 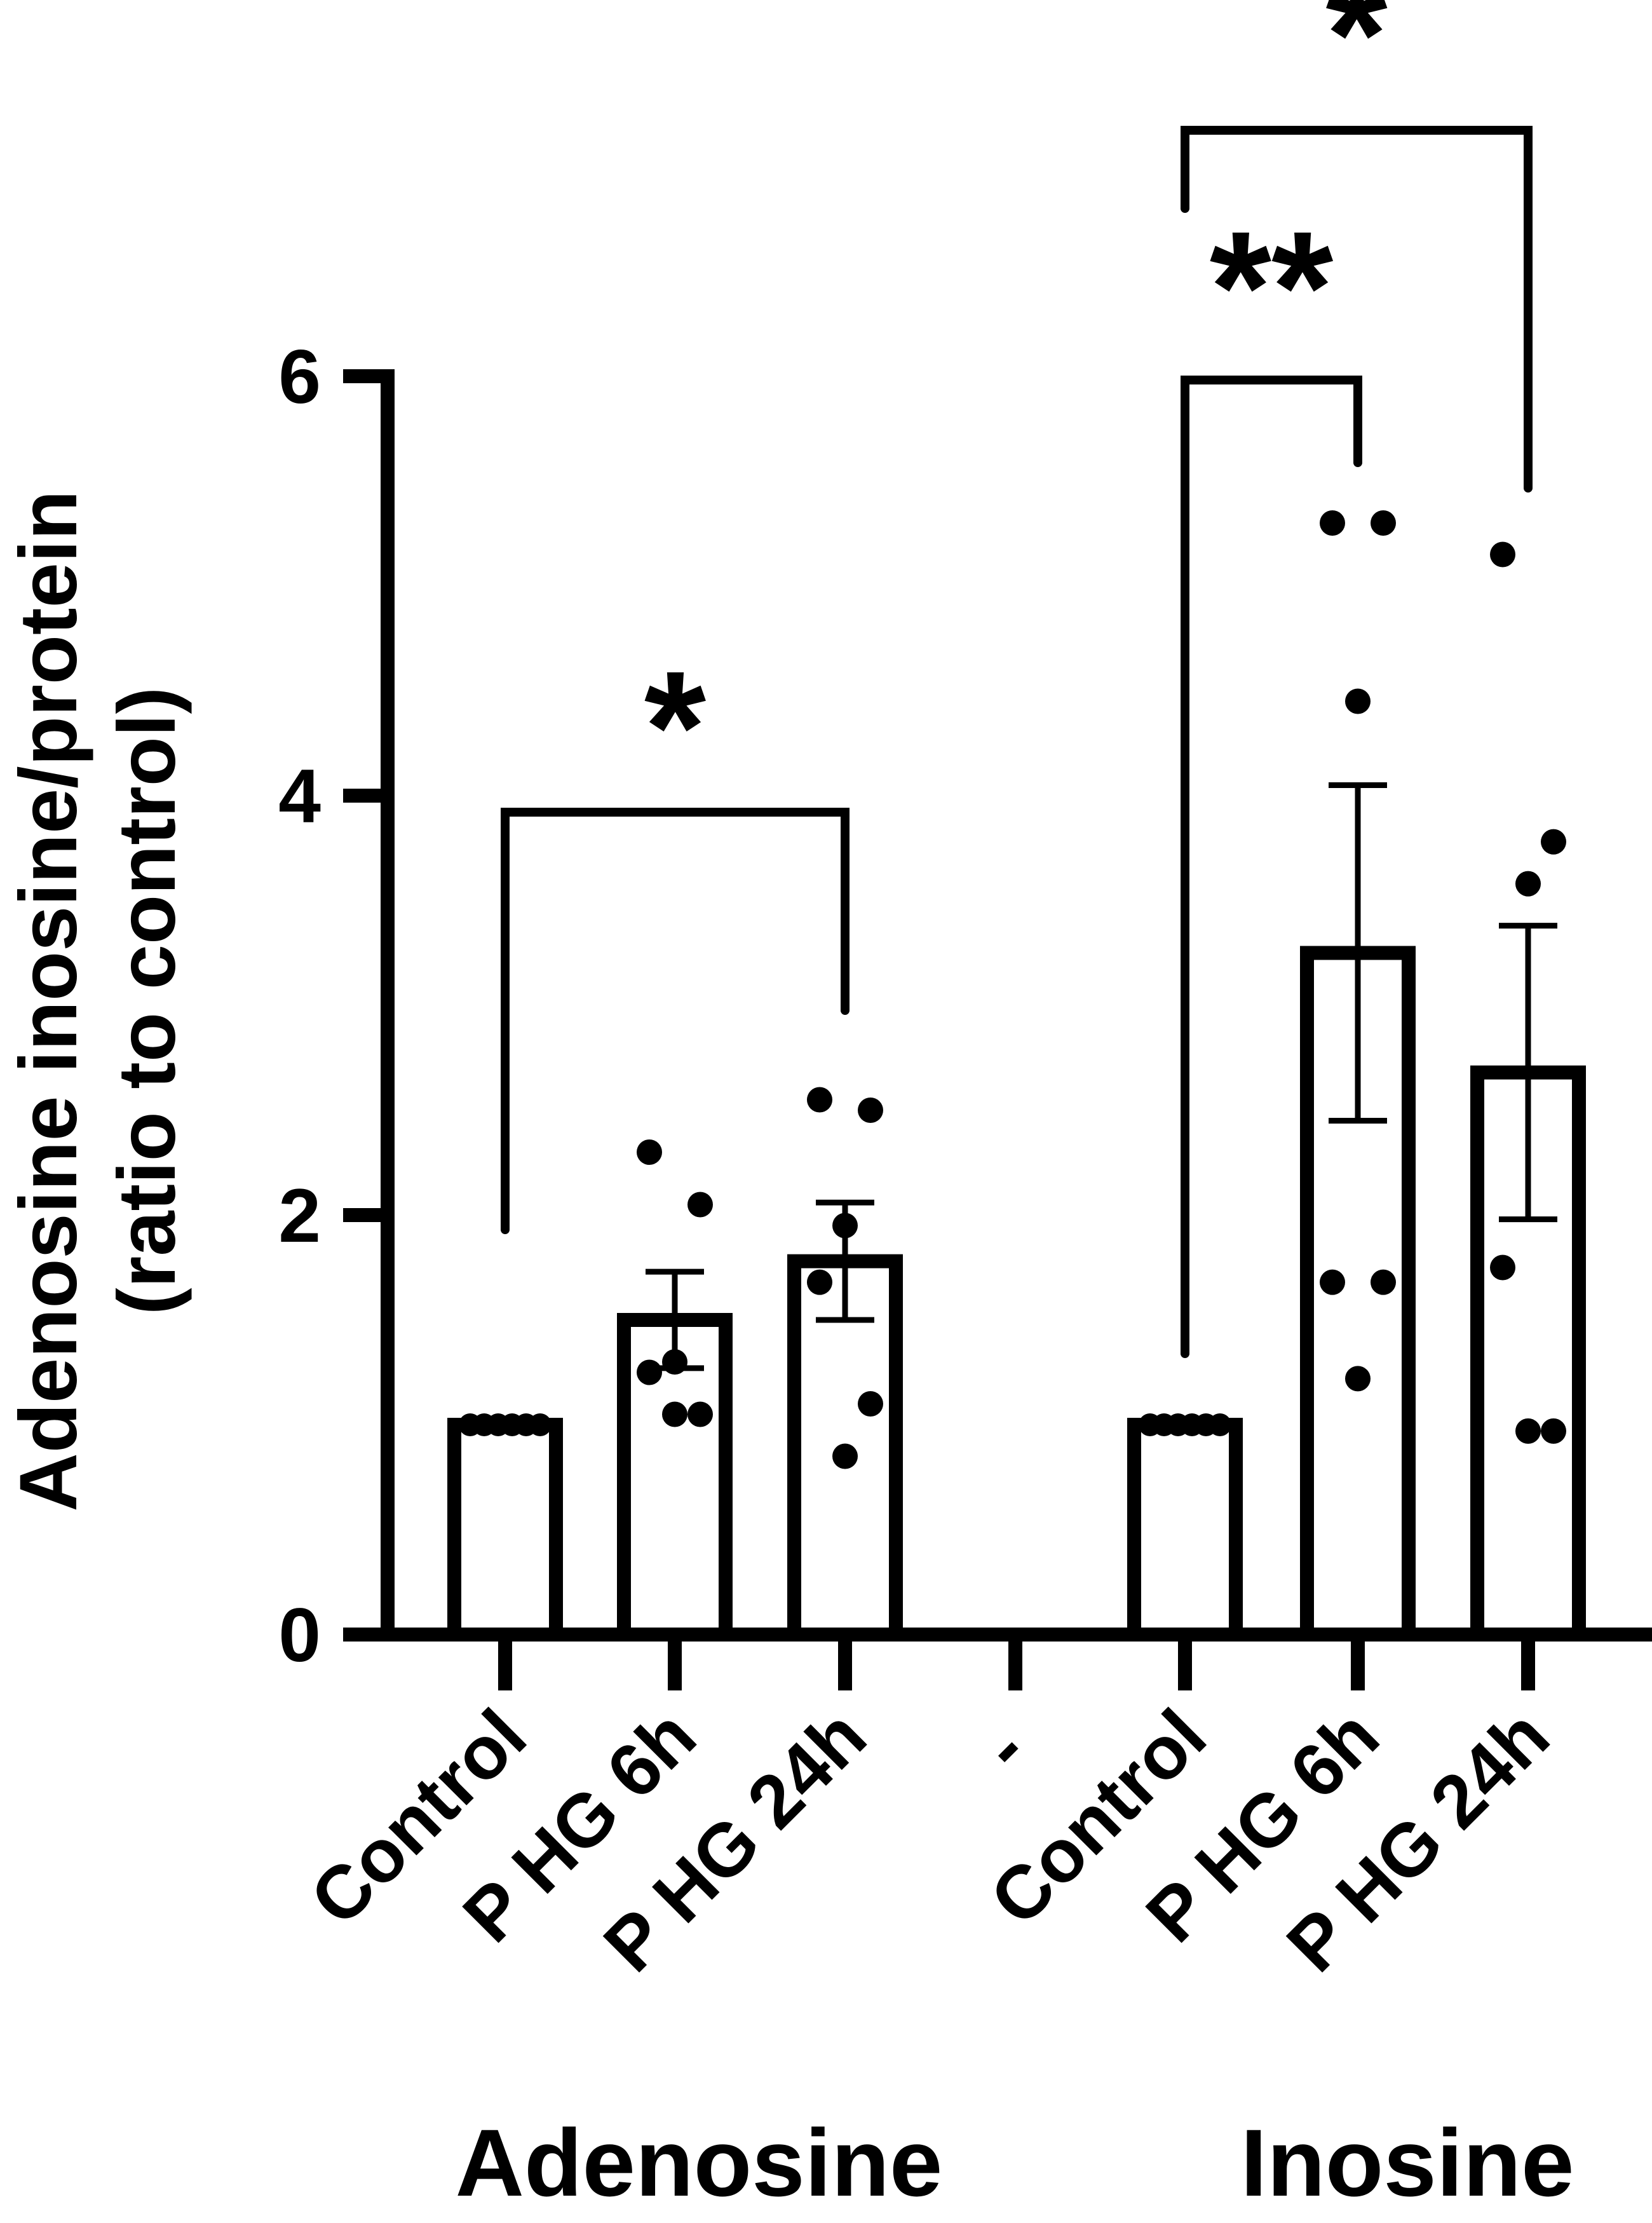 I want to click on y-tick-label: 2, so click(x=299, y=1215).